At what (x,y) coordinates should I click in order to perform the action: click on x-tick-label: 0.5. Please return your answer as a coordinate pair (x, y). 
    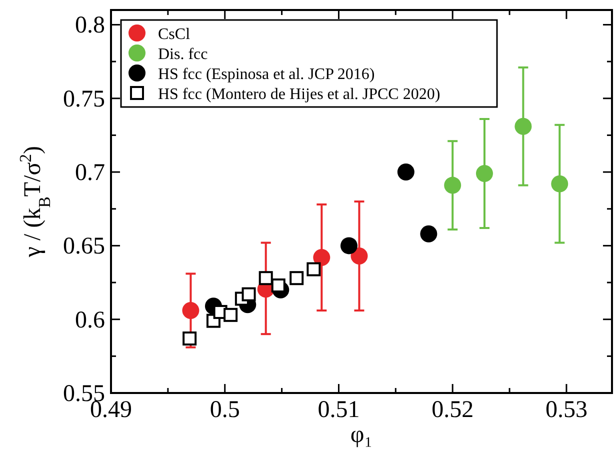
    Looking at the image, I should click on (225, 410).